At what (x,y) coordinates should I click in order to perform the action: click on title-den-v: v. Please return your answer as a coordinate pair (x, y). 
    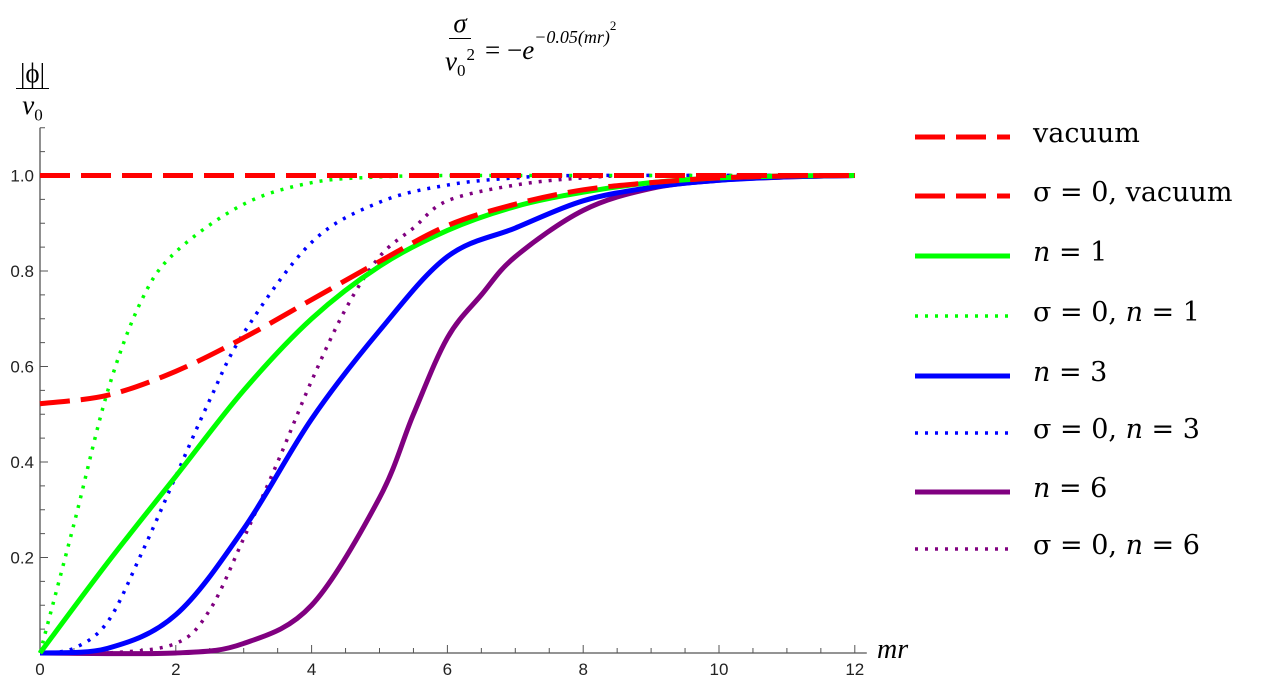
    Looking at the image, I should click on (451, 61).